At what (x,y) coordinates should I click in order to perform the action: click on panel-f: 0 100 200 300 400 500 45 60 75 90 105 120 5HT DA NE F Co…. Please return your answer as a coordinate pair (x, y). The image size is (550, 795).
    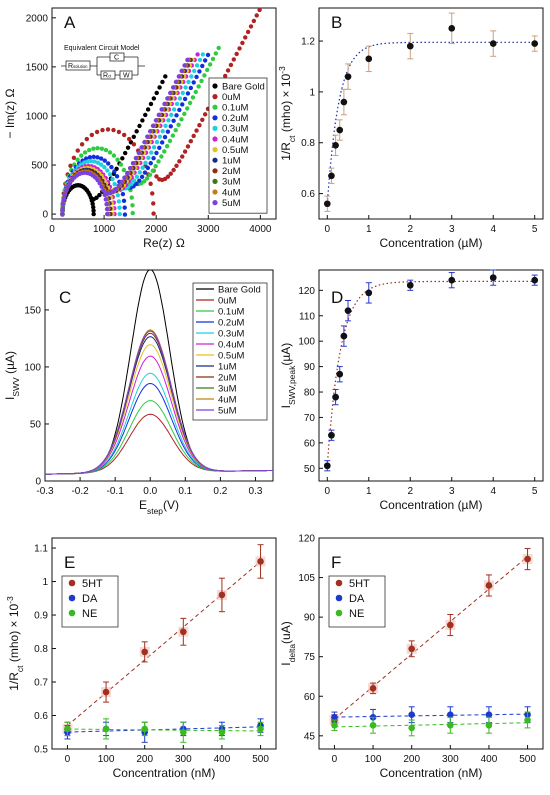
    Looking at the image, I should click on (411, 657).